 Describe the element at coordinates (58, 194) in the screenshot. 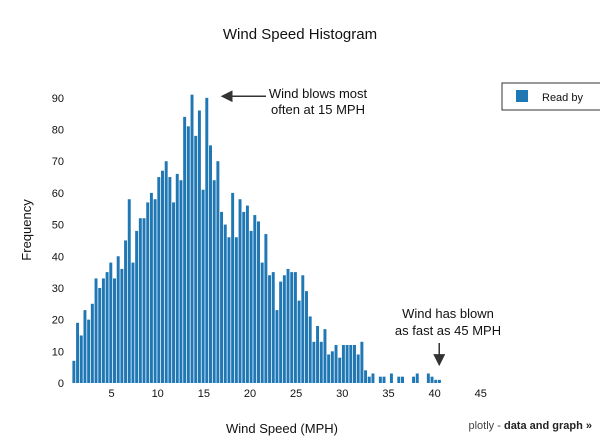

I see `y-tick-label: 60` at that location.